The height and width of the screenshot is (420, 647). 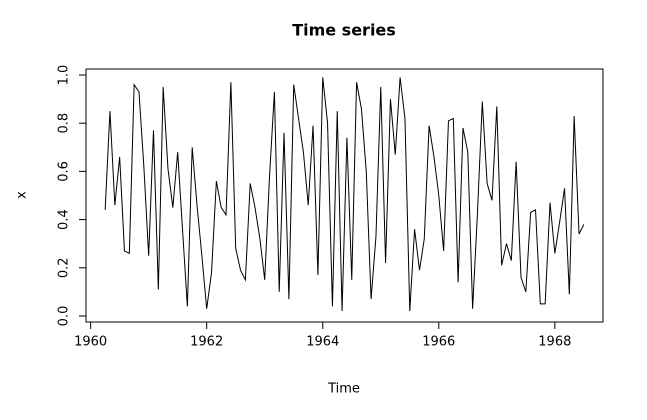 I want to click on x-axis-label: Time, so click(x=343, y=389).